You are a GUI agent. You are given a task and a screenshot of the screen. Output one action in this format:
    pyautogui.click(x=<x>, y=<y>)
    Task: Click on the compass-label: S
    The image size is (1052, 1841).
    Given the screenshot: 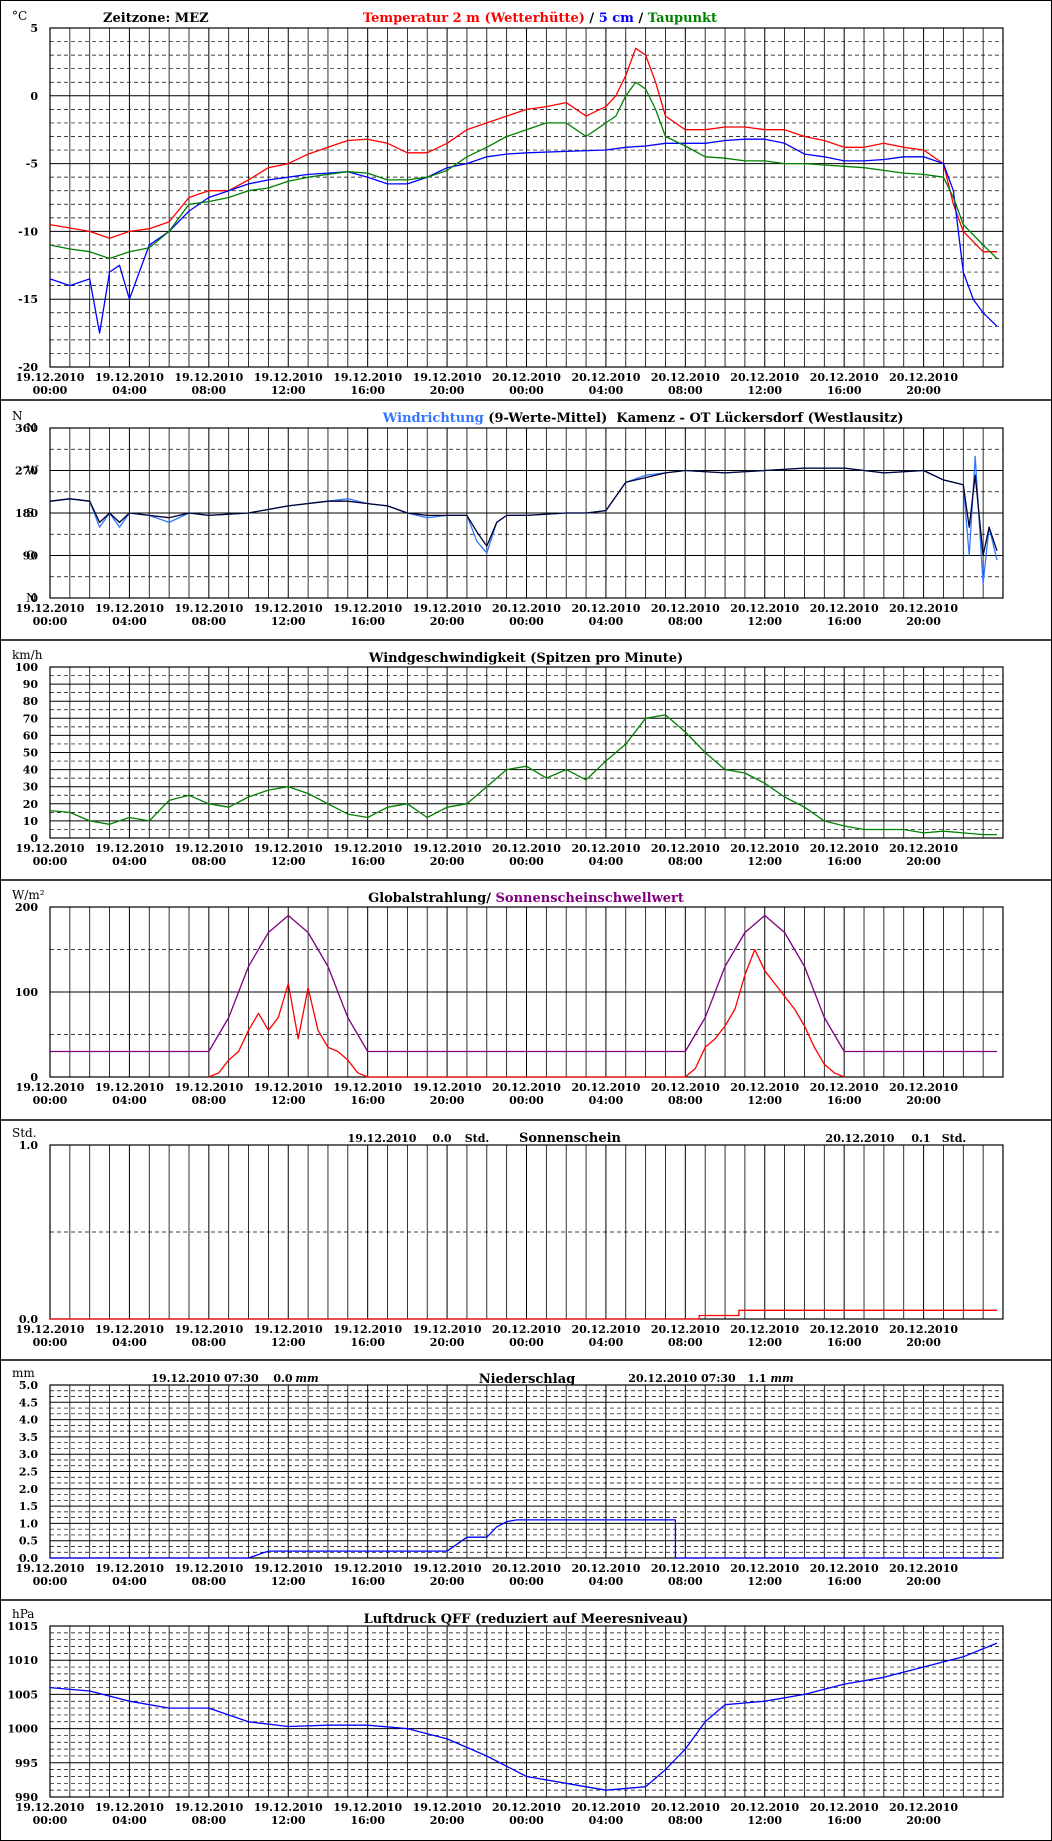 What is the action you would take?
    pyautogui.click(x=30, y=513)
    